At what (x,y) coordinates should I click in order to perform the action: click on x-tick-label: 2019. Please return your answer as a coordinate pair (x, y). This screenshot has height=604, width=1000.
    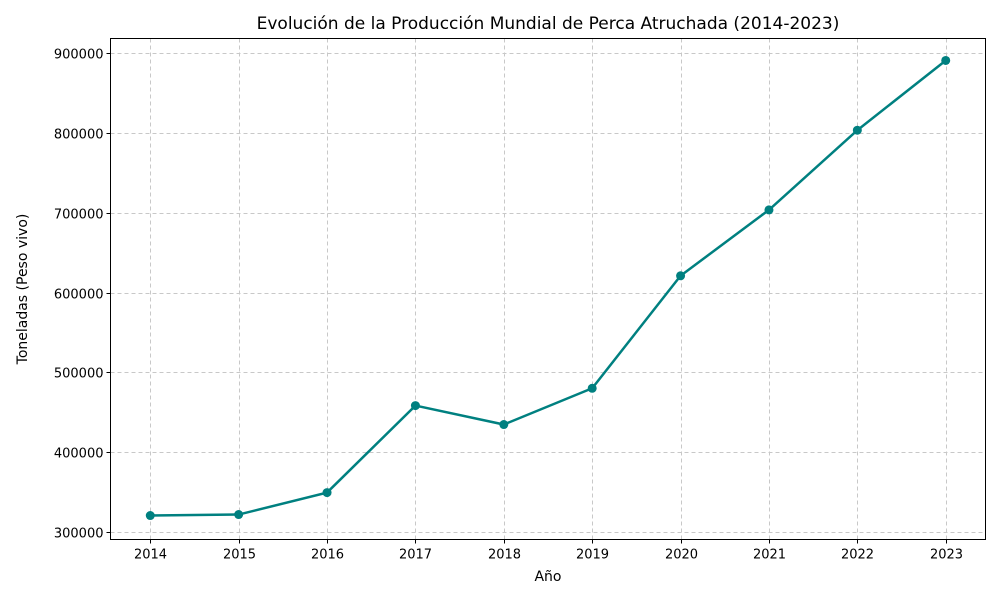
    Looking at the image, I should click on (592, 555).